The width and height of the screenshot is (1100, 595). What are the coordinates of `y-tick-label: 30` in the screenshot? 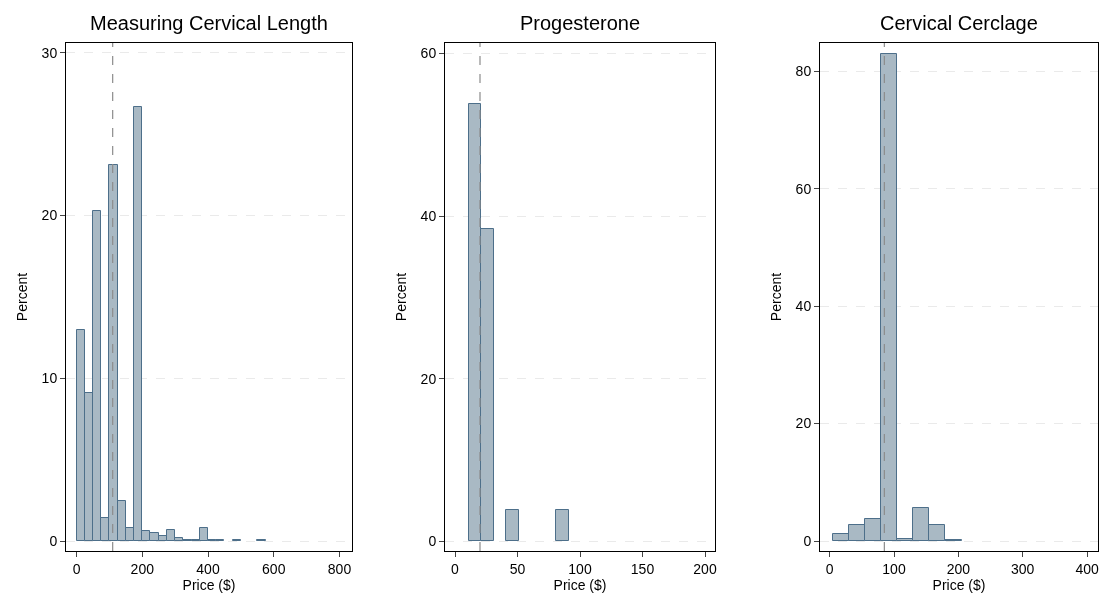 It's located at (49, 52).